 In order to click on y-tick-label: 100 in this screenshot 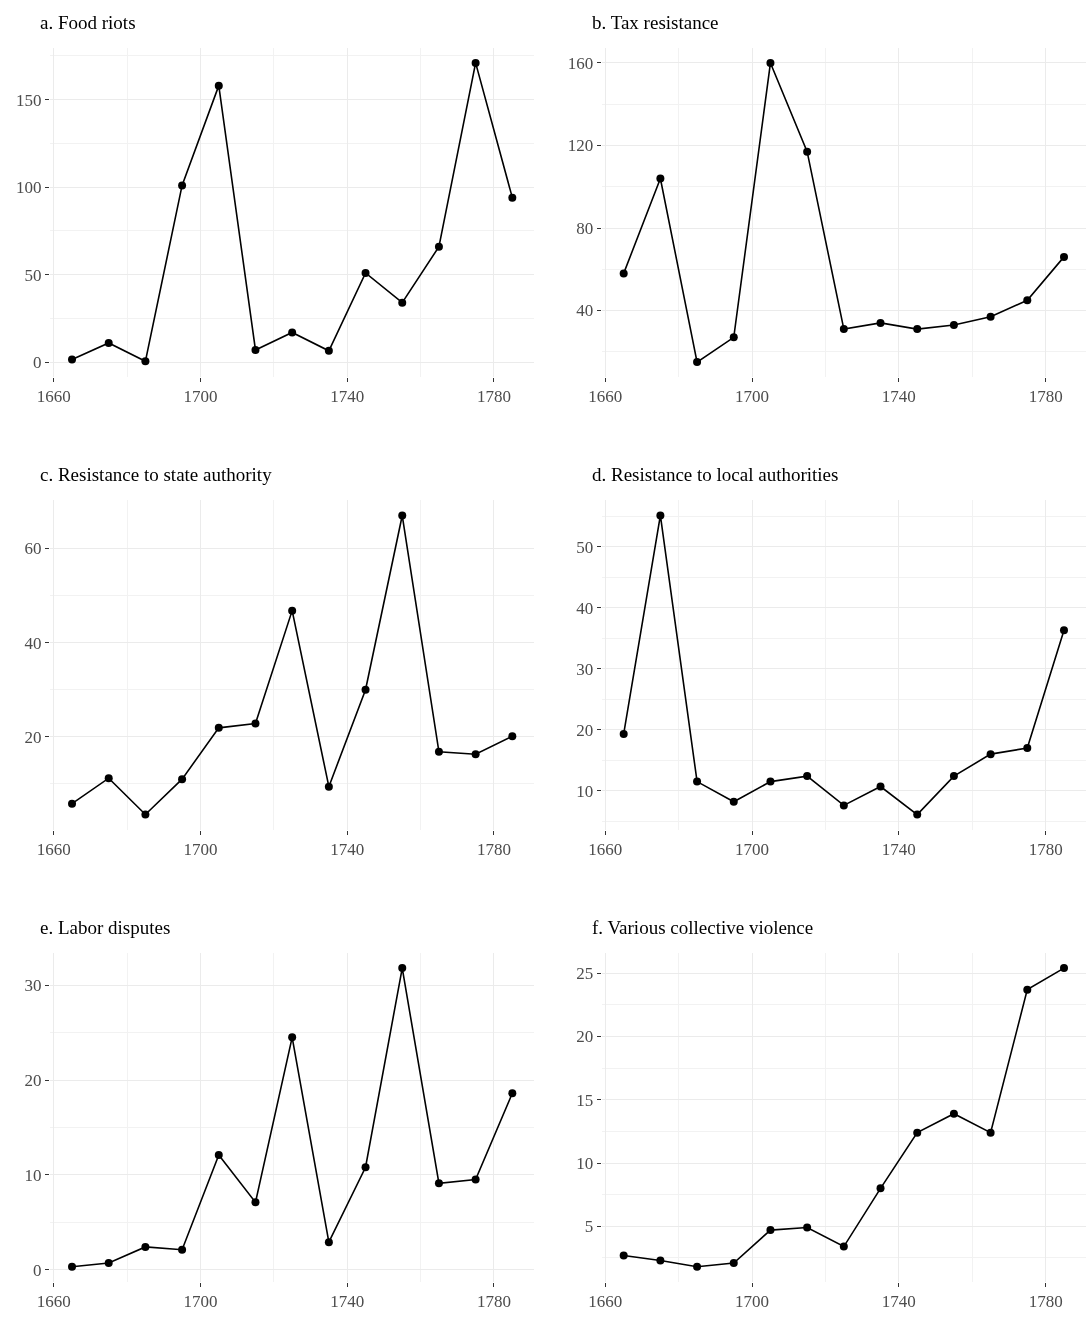, I will do `click(29, 188)`.